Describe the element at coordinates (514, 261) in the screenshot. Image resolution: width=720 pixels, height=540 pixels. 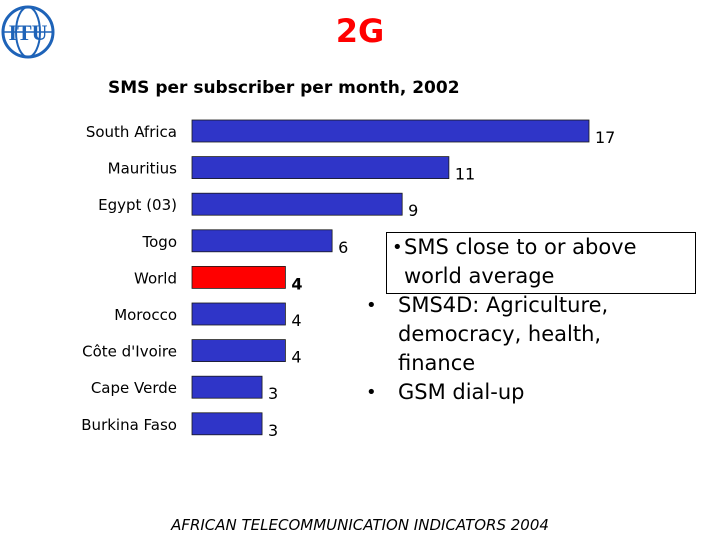
I see `bullet-item: • SMS close to or above world average` at that location.